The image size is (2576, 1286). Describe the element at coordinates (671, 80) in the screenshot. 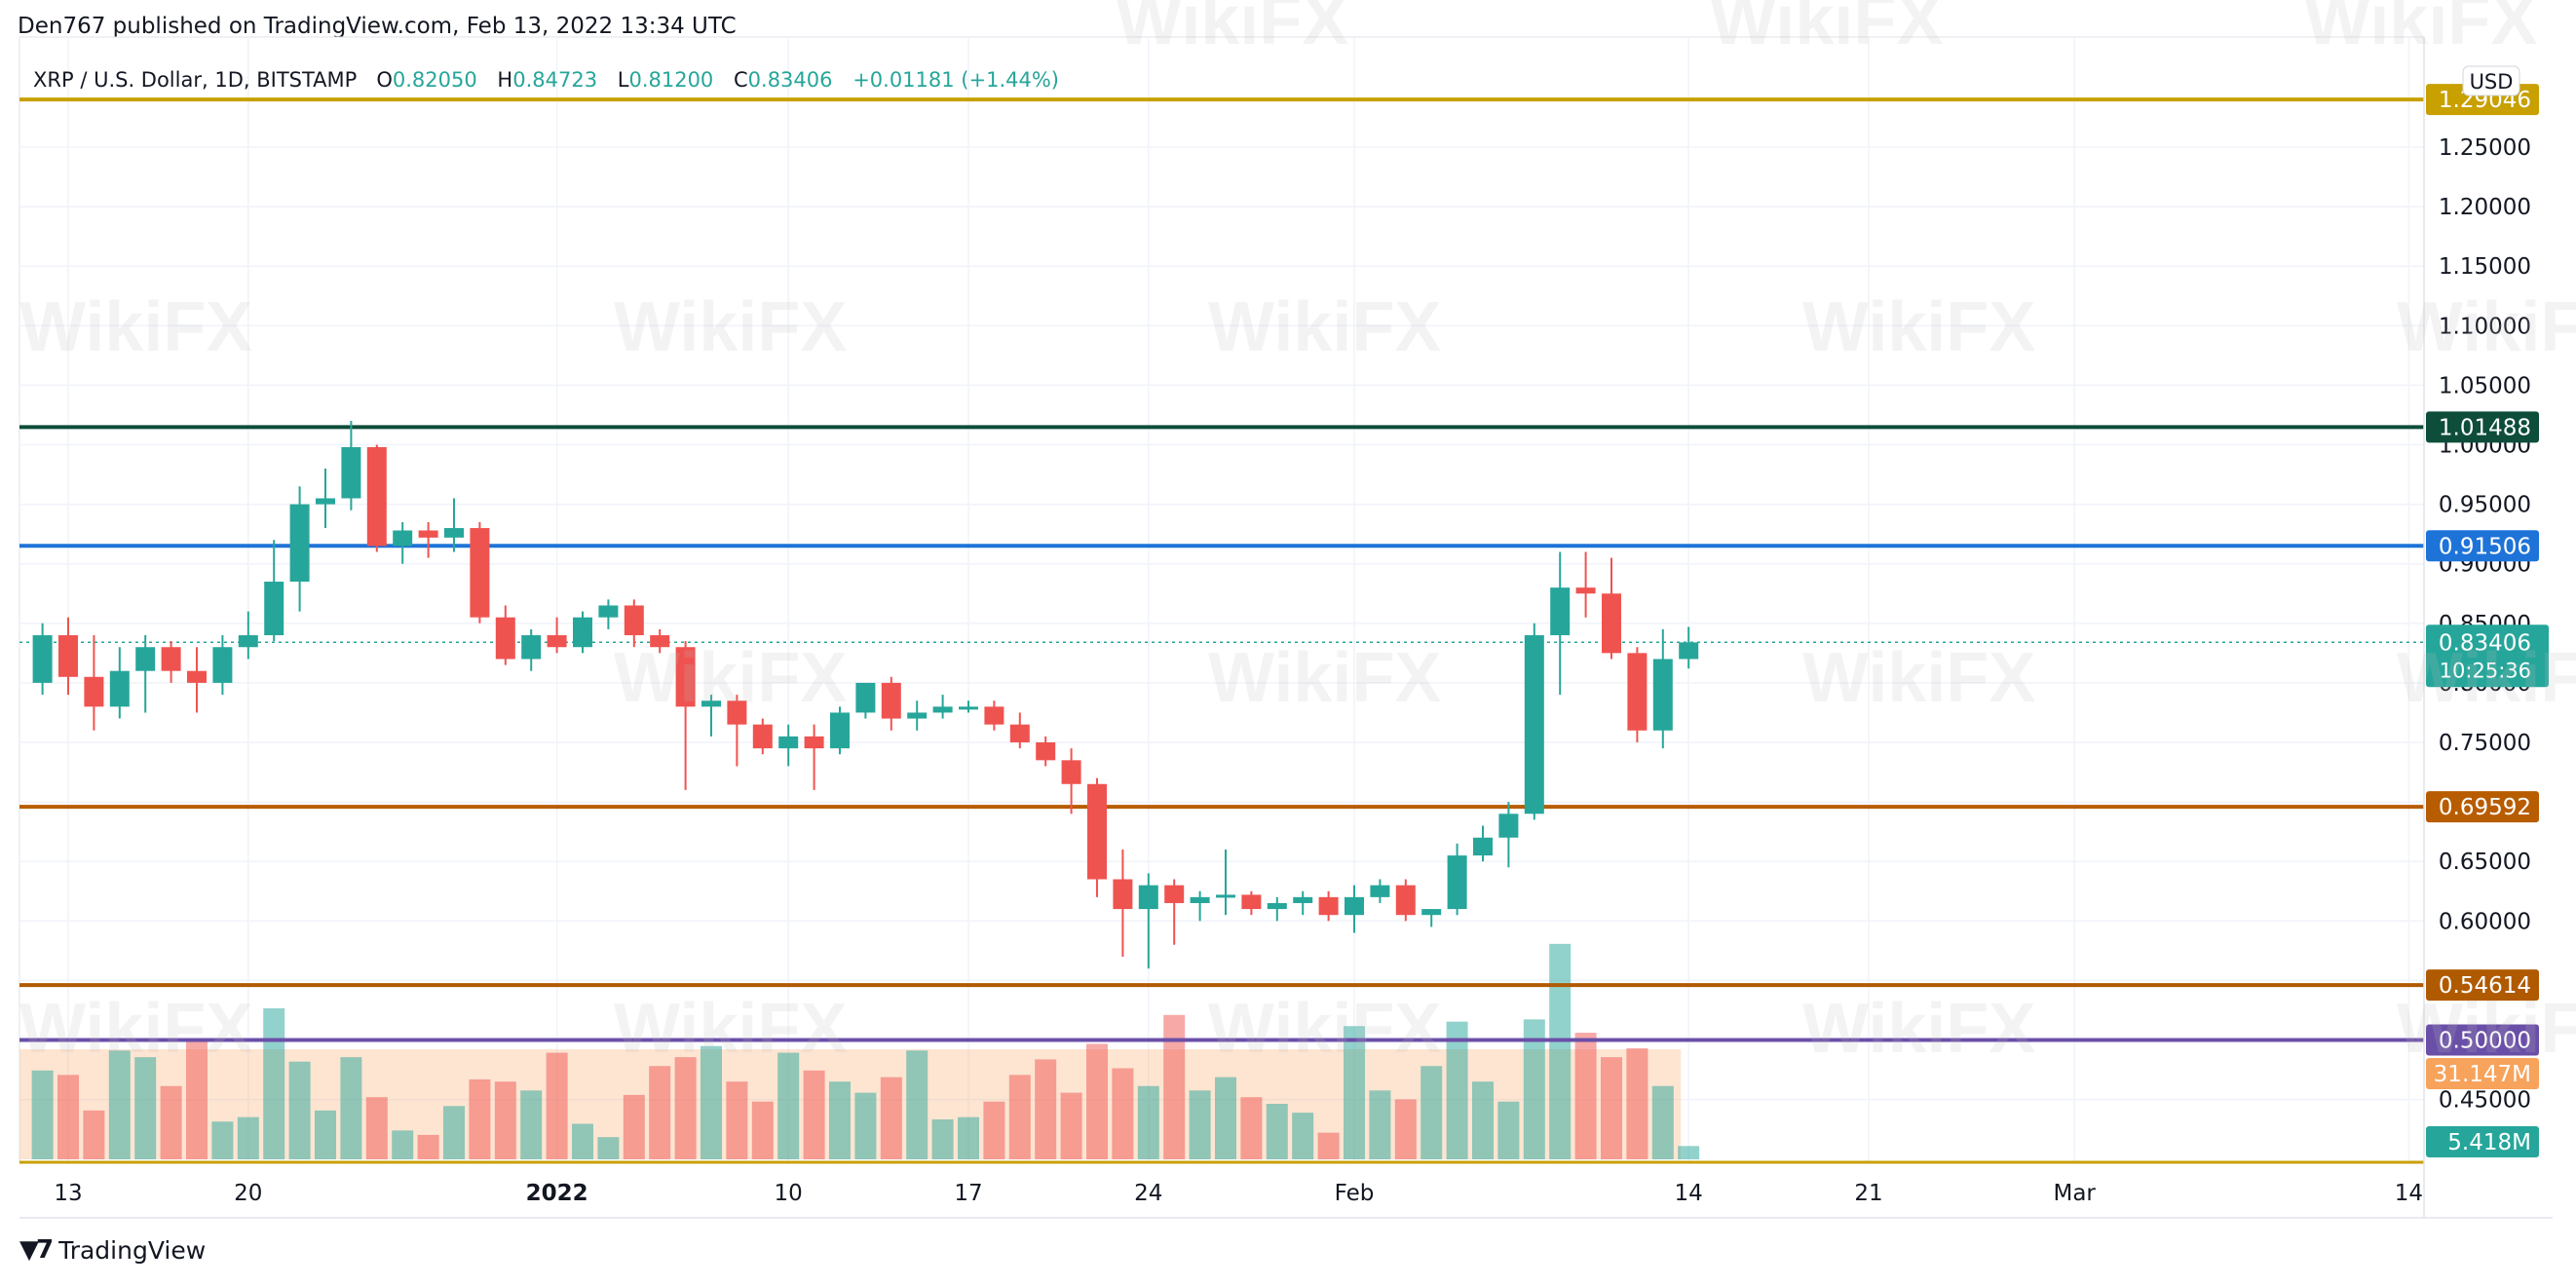

I see `low-value: 0.81200` at that location.